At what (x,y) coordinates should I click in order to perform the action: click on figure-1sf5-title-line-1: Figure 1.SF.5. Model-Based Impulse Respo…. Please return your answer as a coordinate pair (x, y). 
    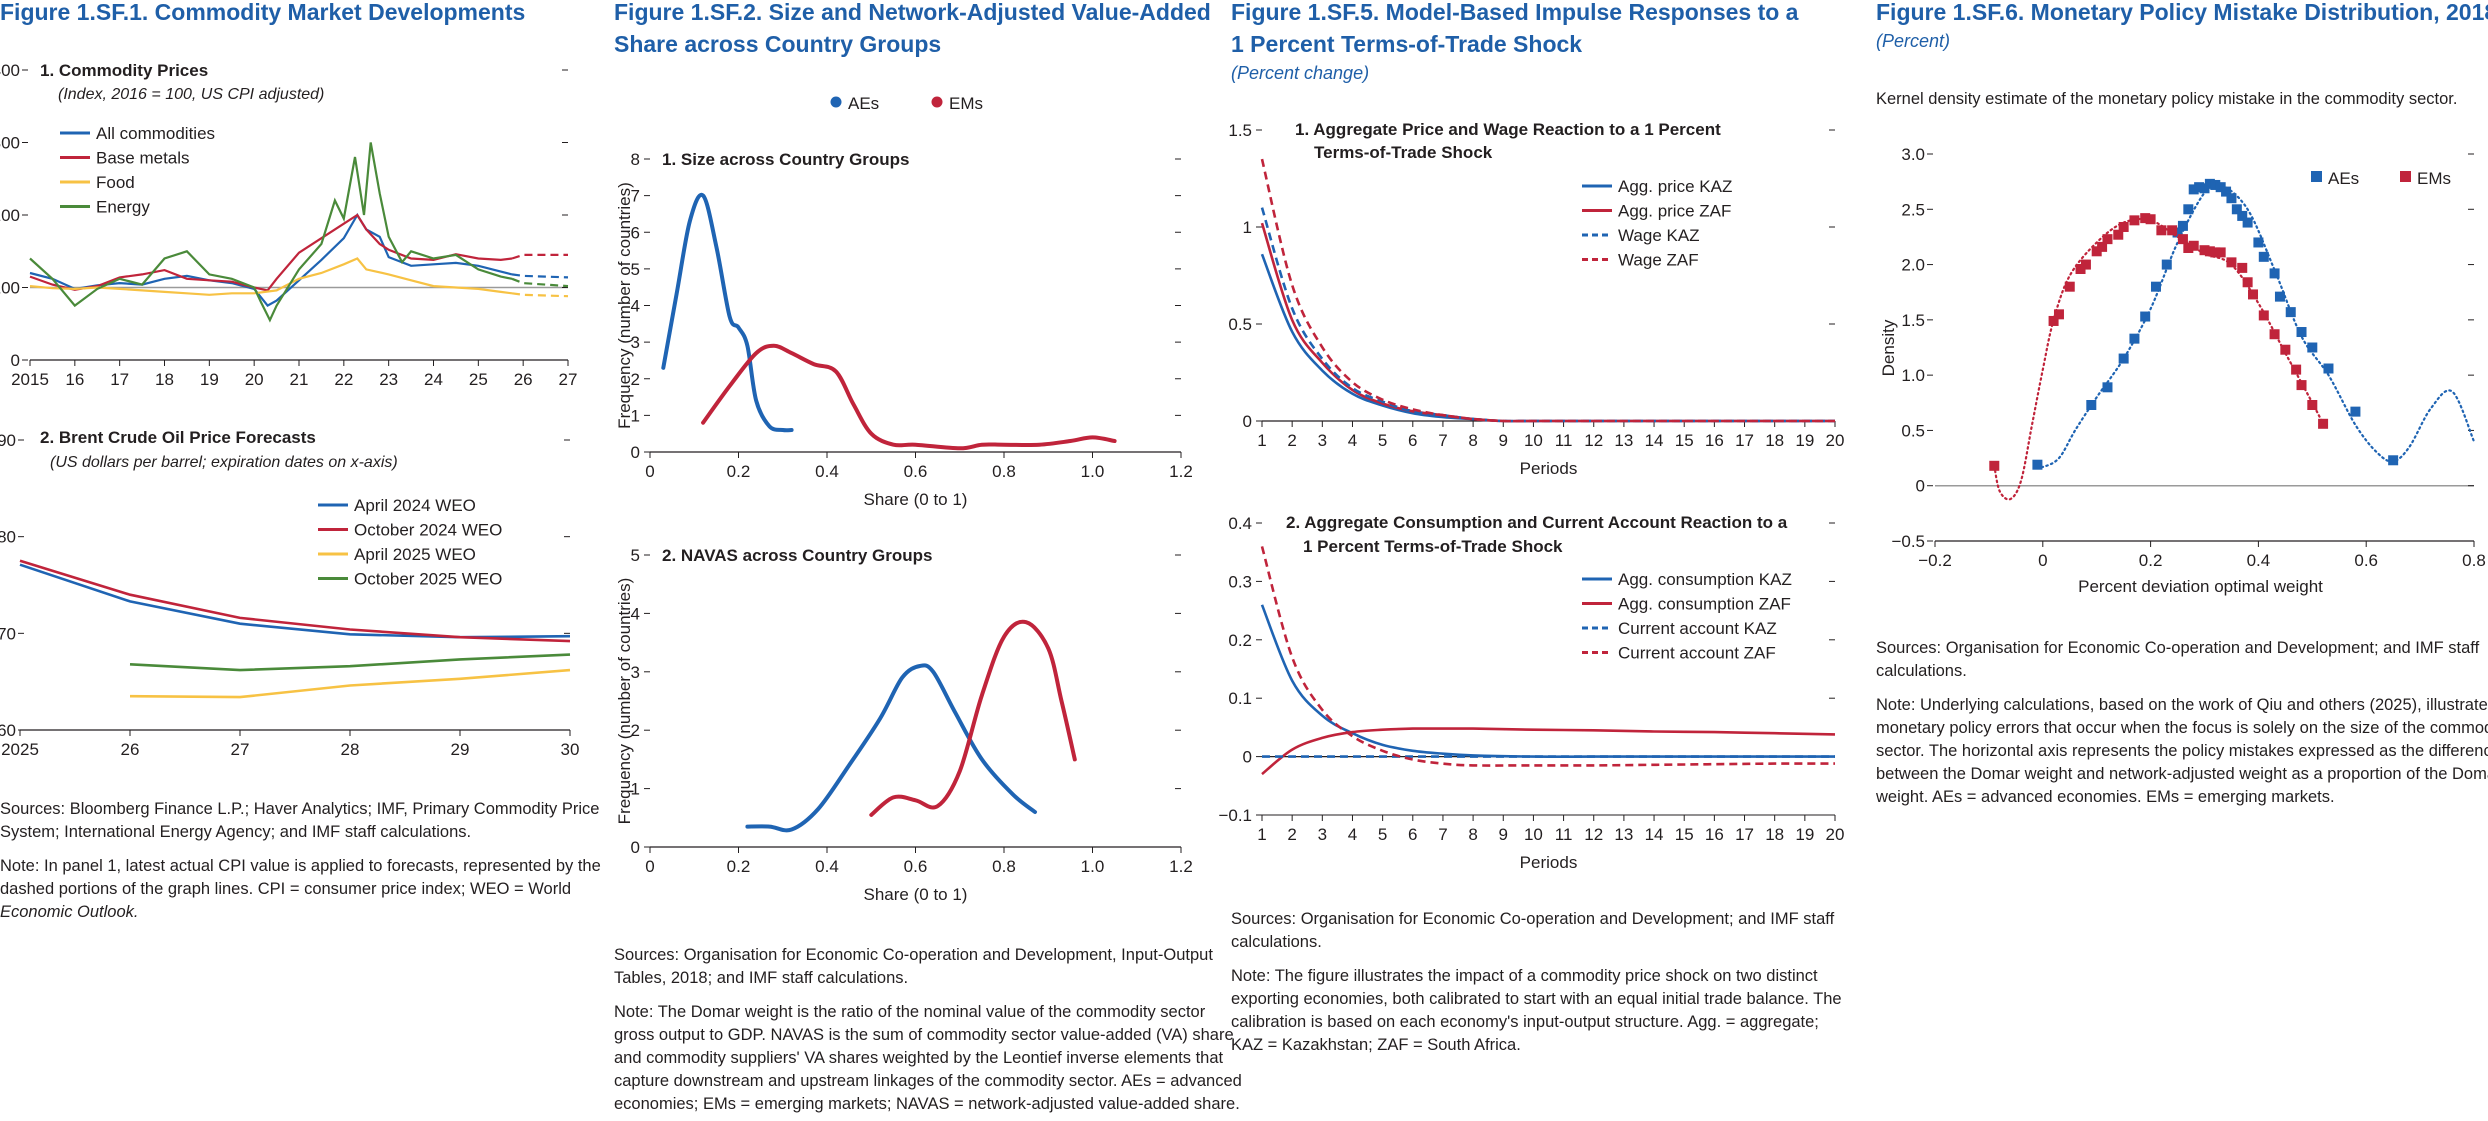
    Looking at the image, I should click on (1515, 12).